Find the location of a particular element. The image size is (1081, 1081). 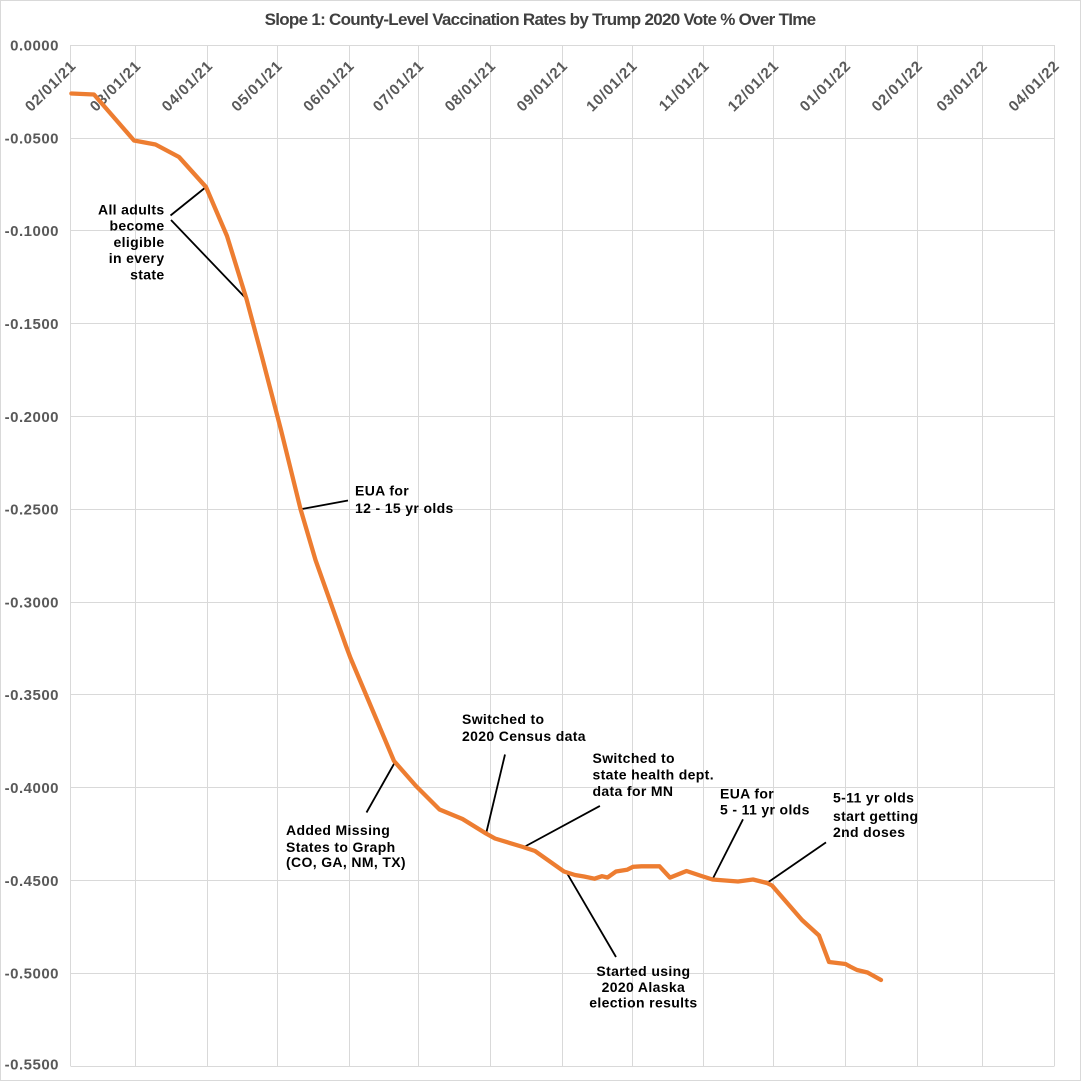

svg-text: become is located at coordinates (136, 226).